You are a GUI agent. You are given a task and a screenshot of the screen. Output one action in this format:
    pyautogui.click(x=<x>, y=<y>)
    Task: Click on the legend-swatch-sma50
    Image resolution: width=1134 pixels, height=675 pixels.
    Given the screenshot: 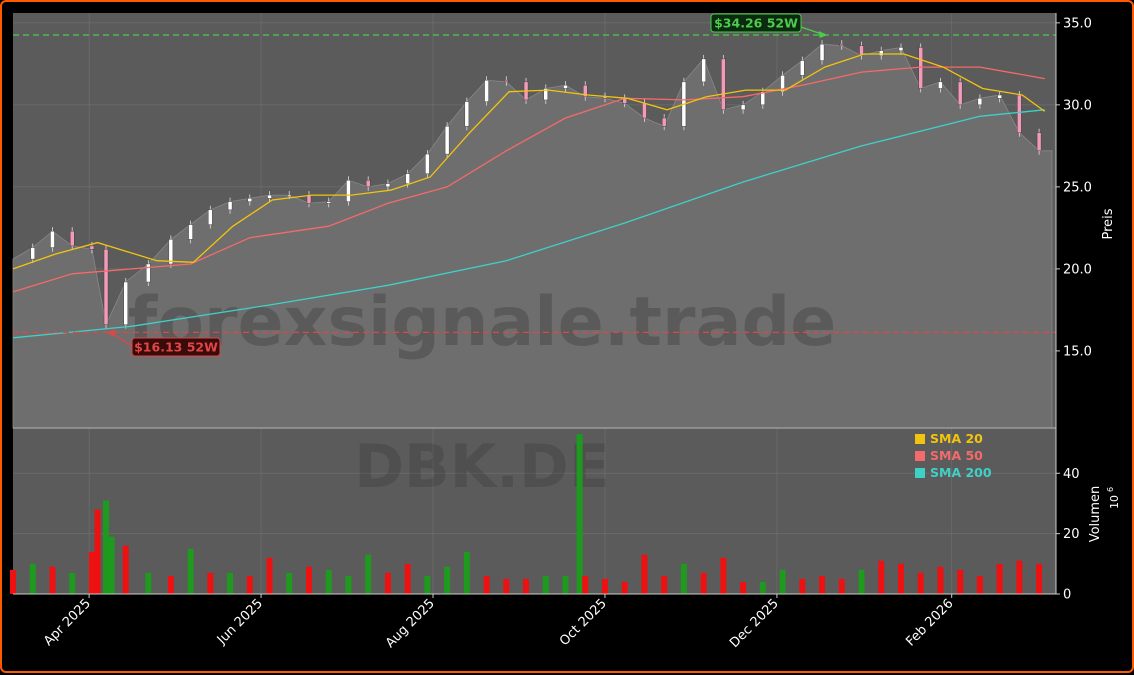 What is the action you would take?
    pyautogui.click(x=920, y=456)
    